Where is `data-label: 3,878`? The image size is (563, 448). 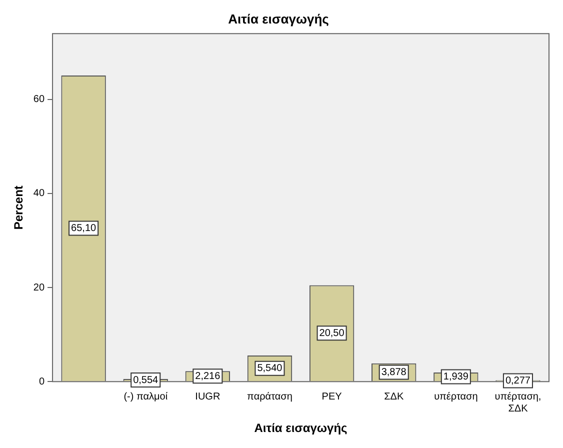 data-label: 3,878 is located at coordinates (394, 372).